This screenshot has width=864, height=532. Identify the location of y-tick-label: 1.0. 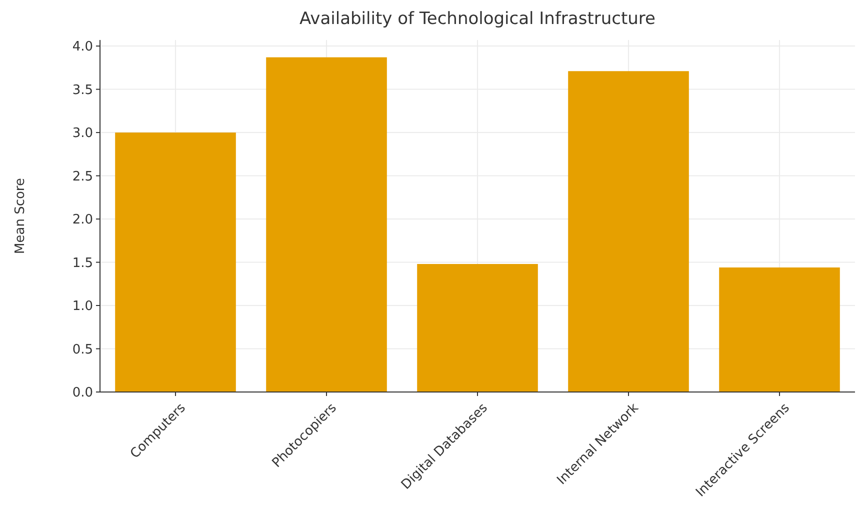
(82, 306).